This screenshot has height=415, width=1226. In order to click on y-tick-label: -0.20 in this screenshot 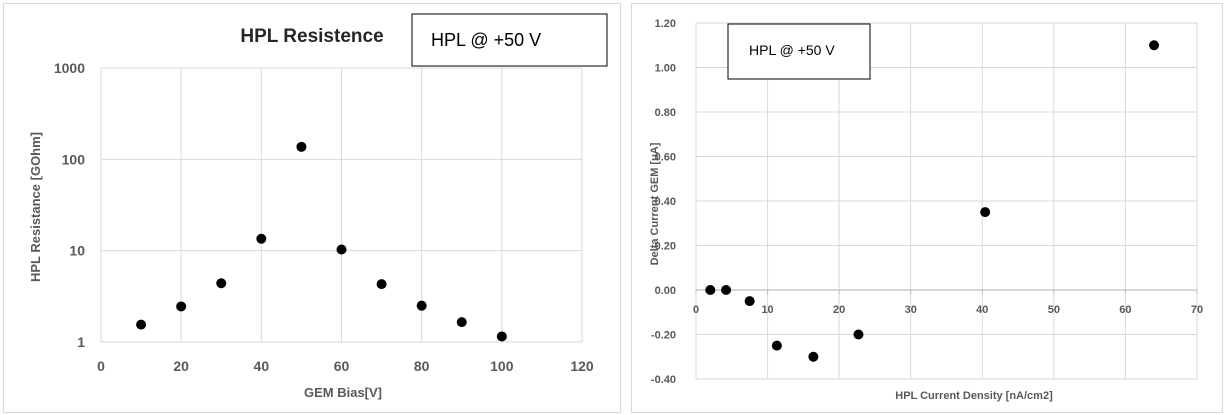, I will do `click(663, 336)`.